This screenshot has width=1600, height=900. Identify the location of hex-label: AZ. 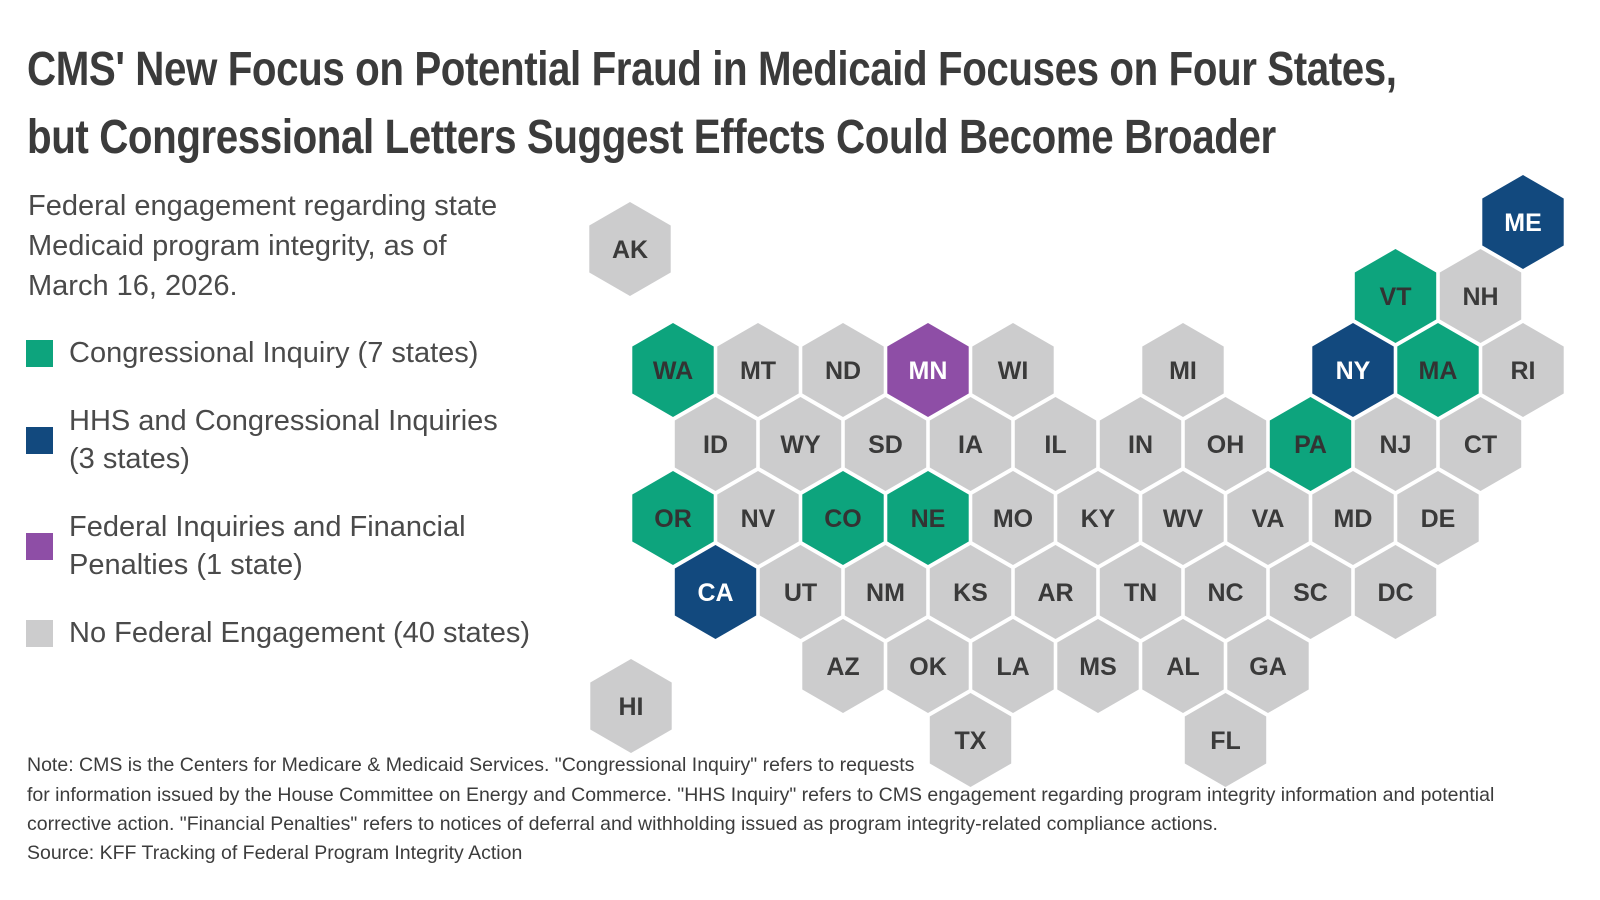
(842, 667).